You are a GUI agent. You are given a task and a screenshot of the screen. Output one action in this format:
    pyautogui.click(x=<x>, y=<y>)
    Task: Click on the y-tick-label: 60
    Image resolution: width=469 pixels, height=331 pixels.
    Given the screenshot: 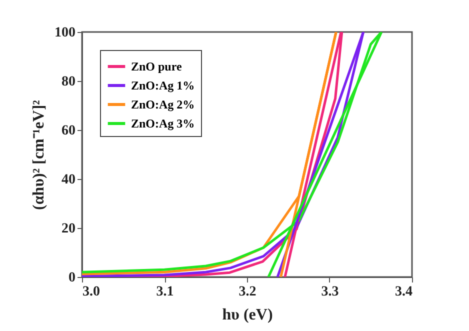 What is the action you would take?
    pyautogui.click(x=69, y=131)
    